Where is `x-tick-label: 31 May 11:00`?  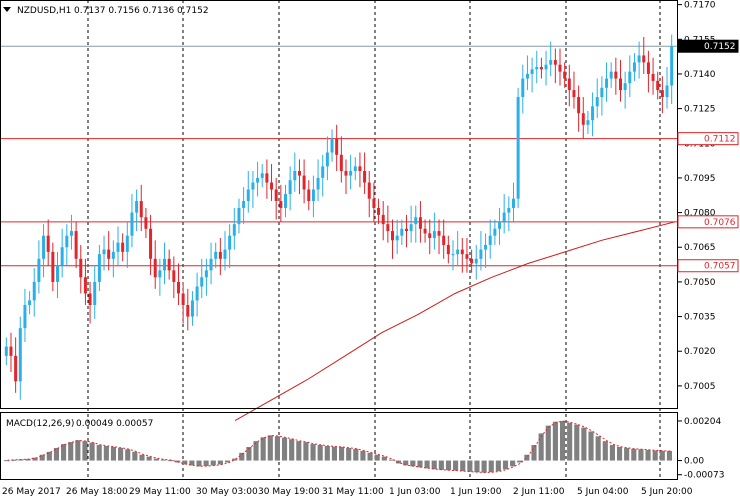 x-tick-label: 31 May 11:00 is located at coordinates (353, 492).